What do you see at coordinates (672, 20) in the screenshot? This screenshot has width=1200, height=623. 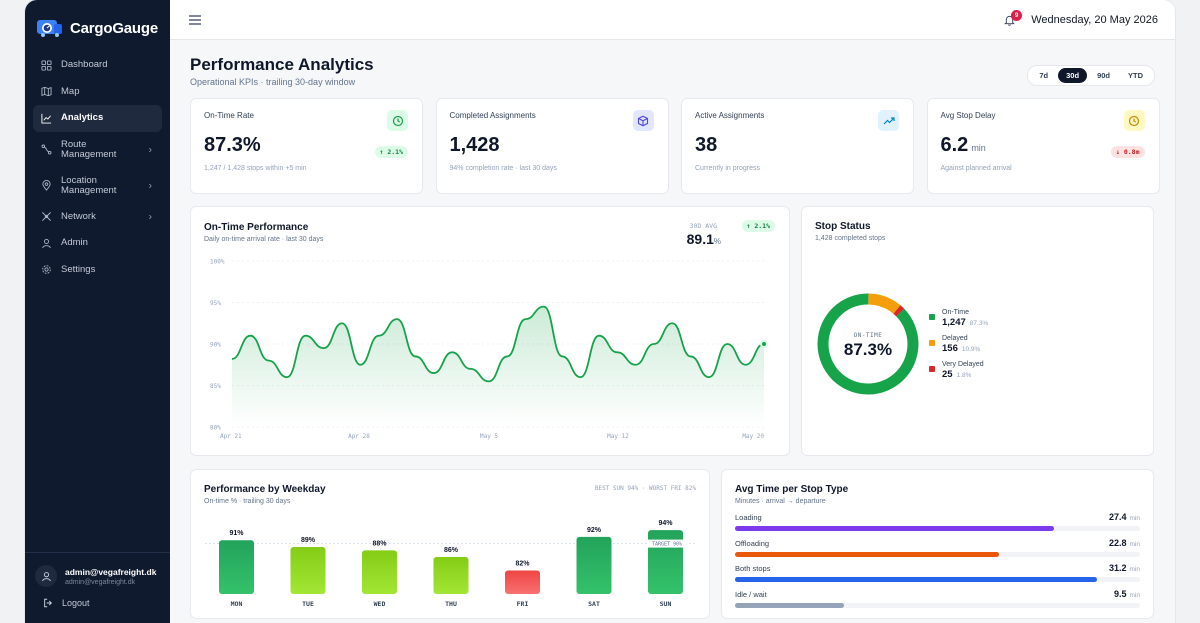 I see `topbar: 9 Wednesday, 20 May 2026` at bounding box center [672, 20].